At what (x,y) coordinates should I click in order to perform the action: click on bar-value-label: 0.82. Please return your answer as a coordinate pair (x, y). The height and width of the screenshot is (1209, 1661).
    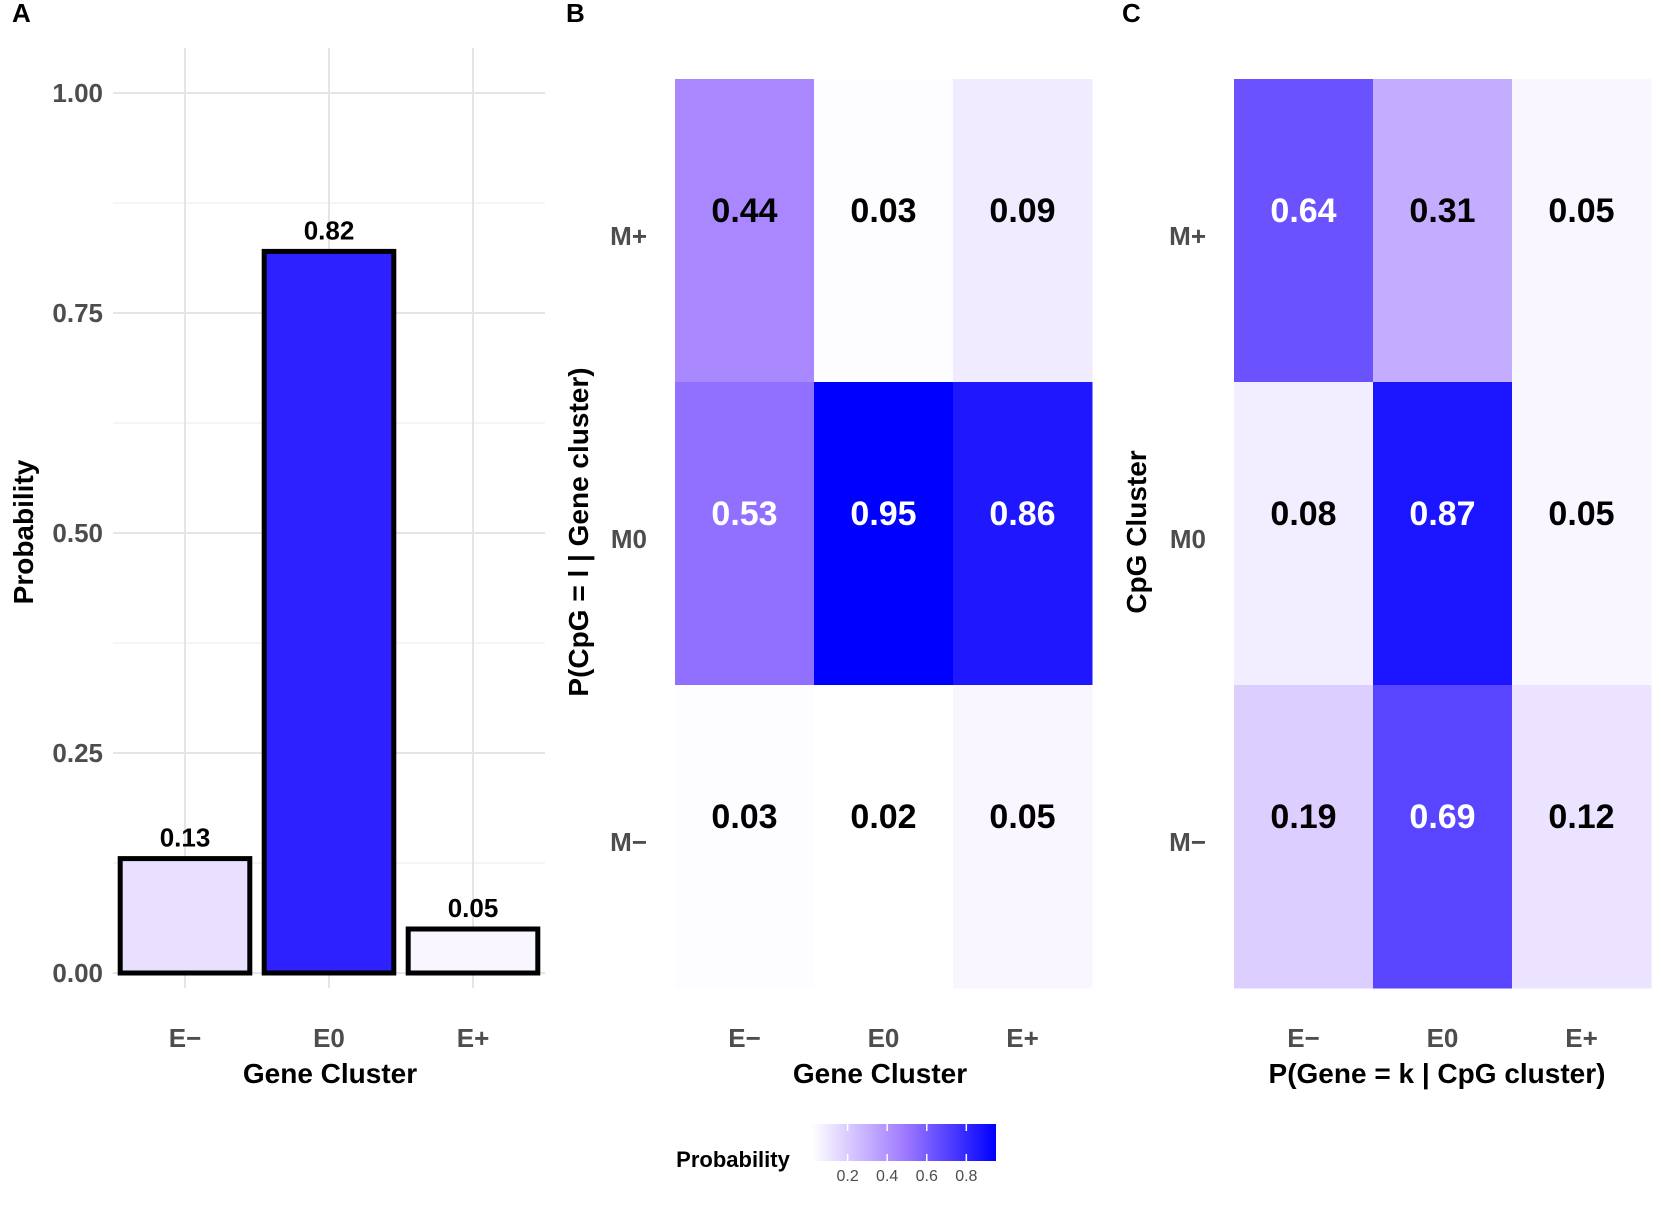
    Looking at the image, I should click on (329, 230).